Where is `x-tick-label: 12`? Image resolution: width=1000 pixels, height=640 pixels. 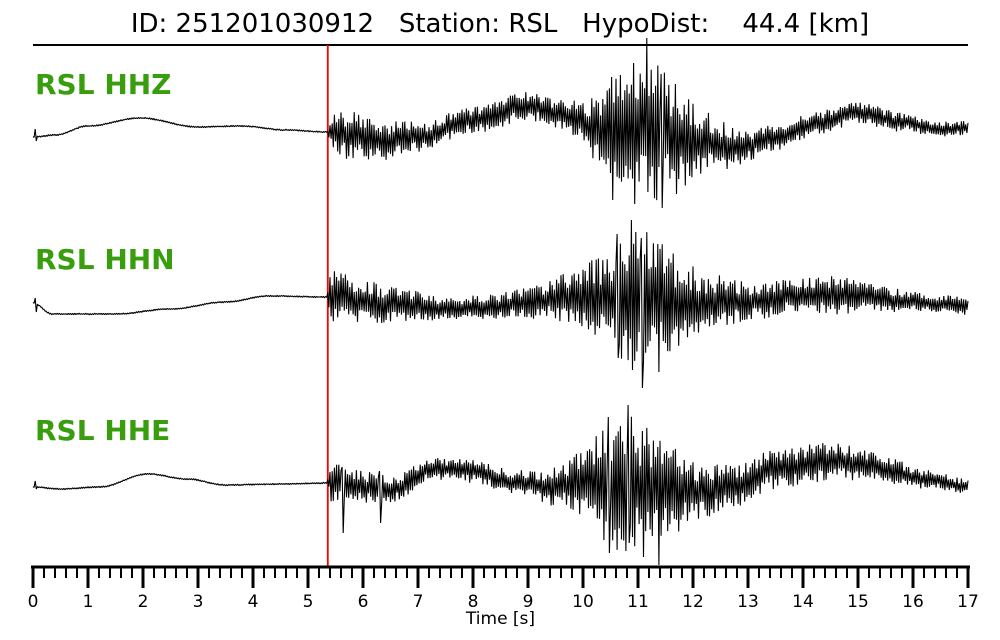
x-tick-label: 12 is located at coordinates (693, 602).